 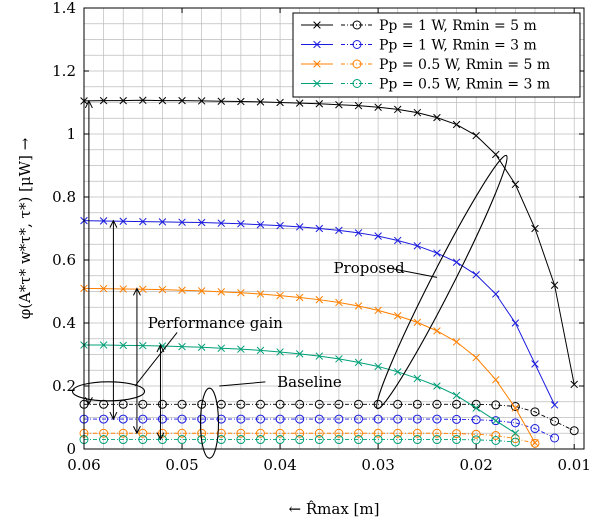 What do you see at coordinates (279, 465) in the screenshot?
I see `x-tick-label: 0.04` at bounding box center [279, 465].